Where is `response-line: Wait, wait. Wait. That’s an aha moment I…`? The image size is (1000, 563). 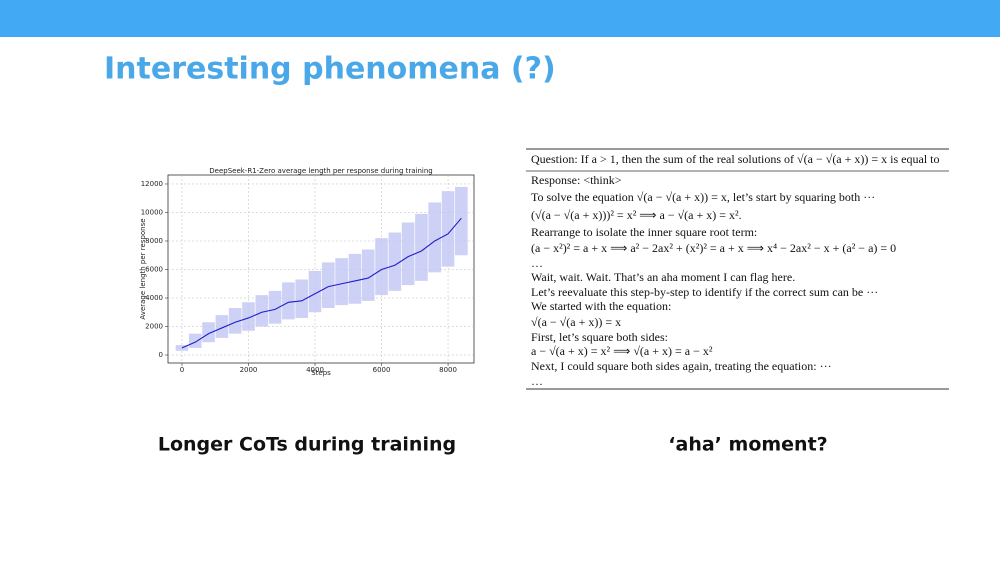 response-line: Wait, wait. Wait. That’s an aha moment I… is located at coordinates (663, 277).